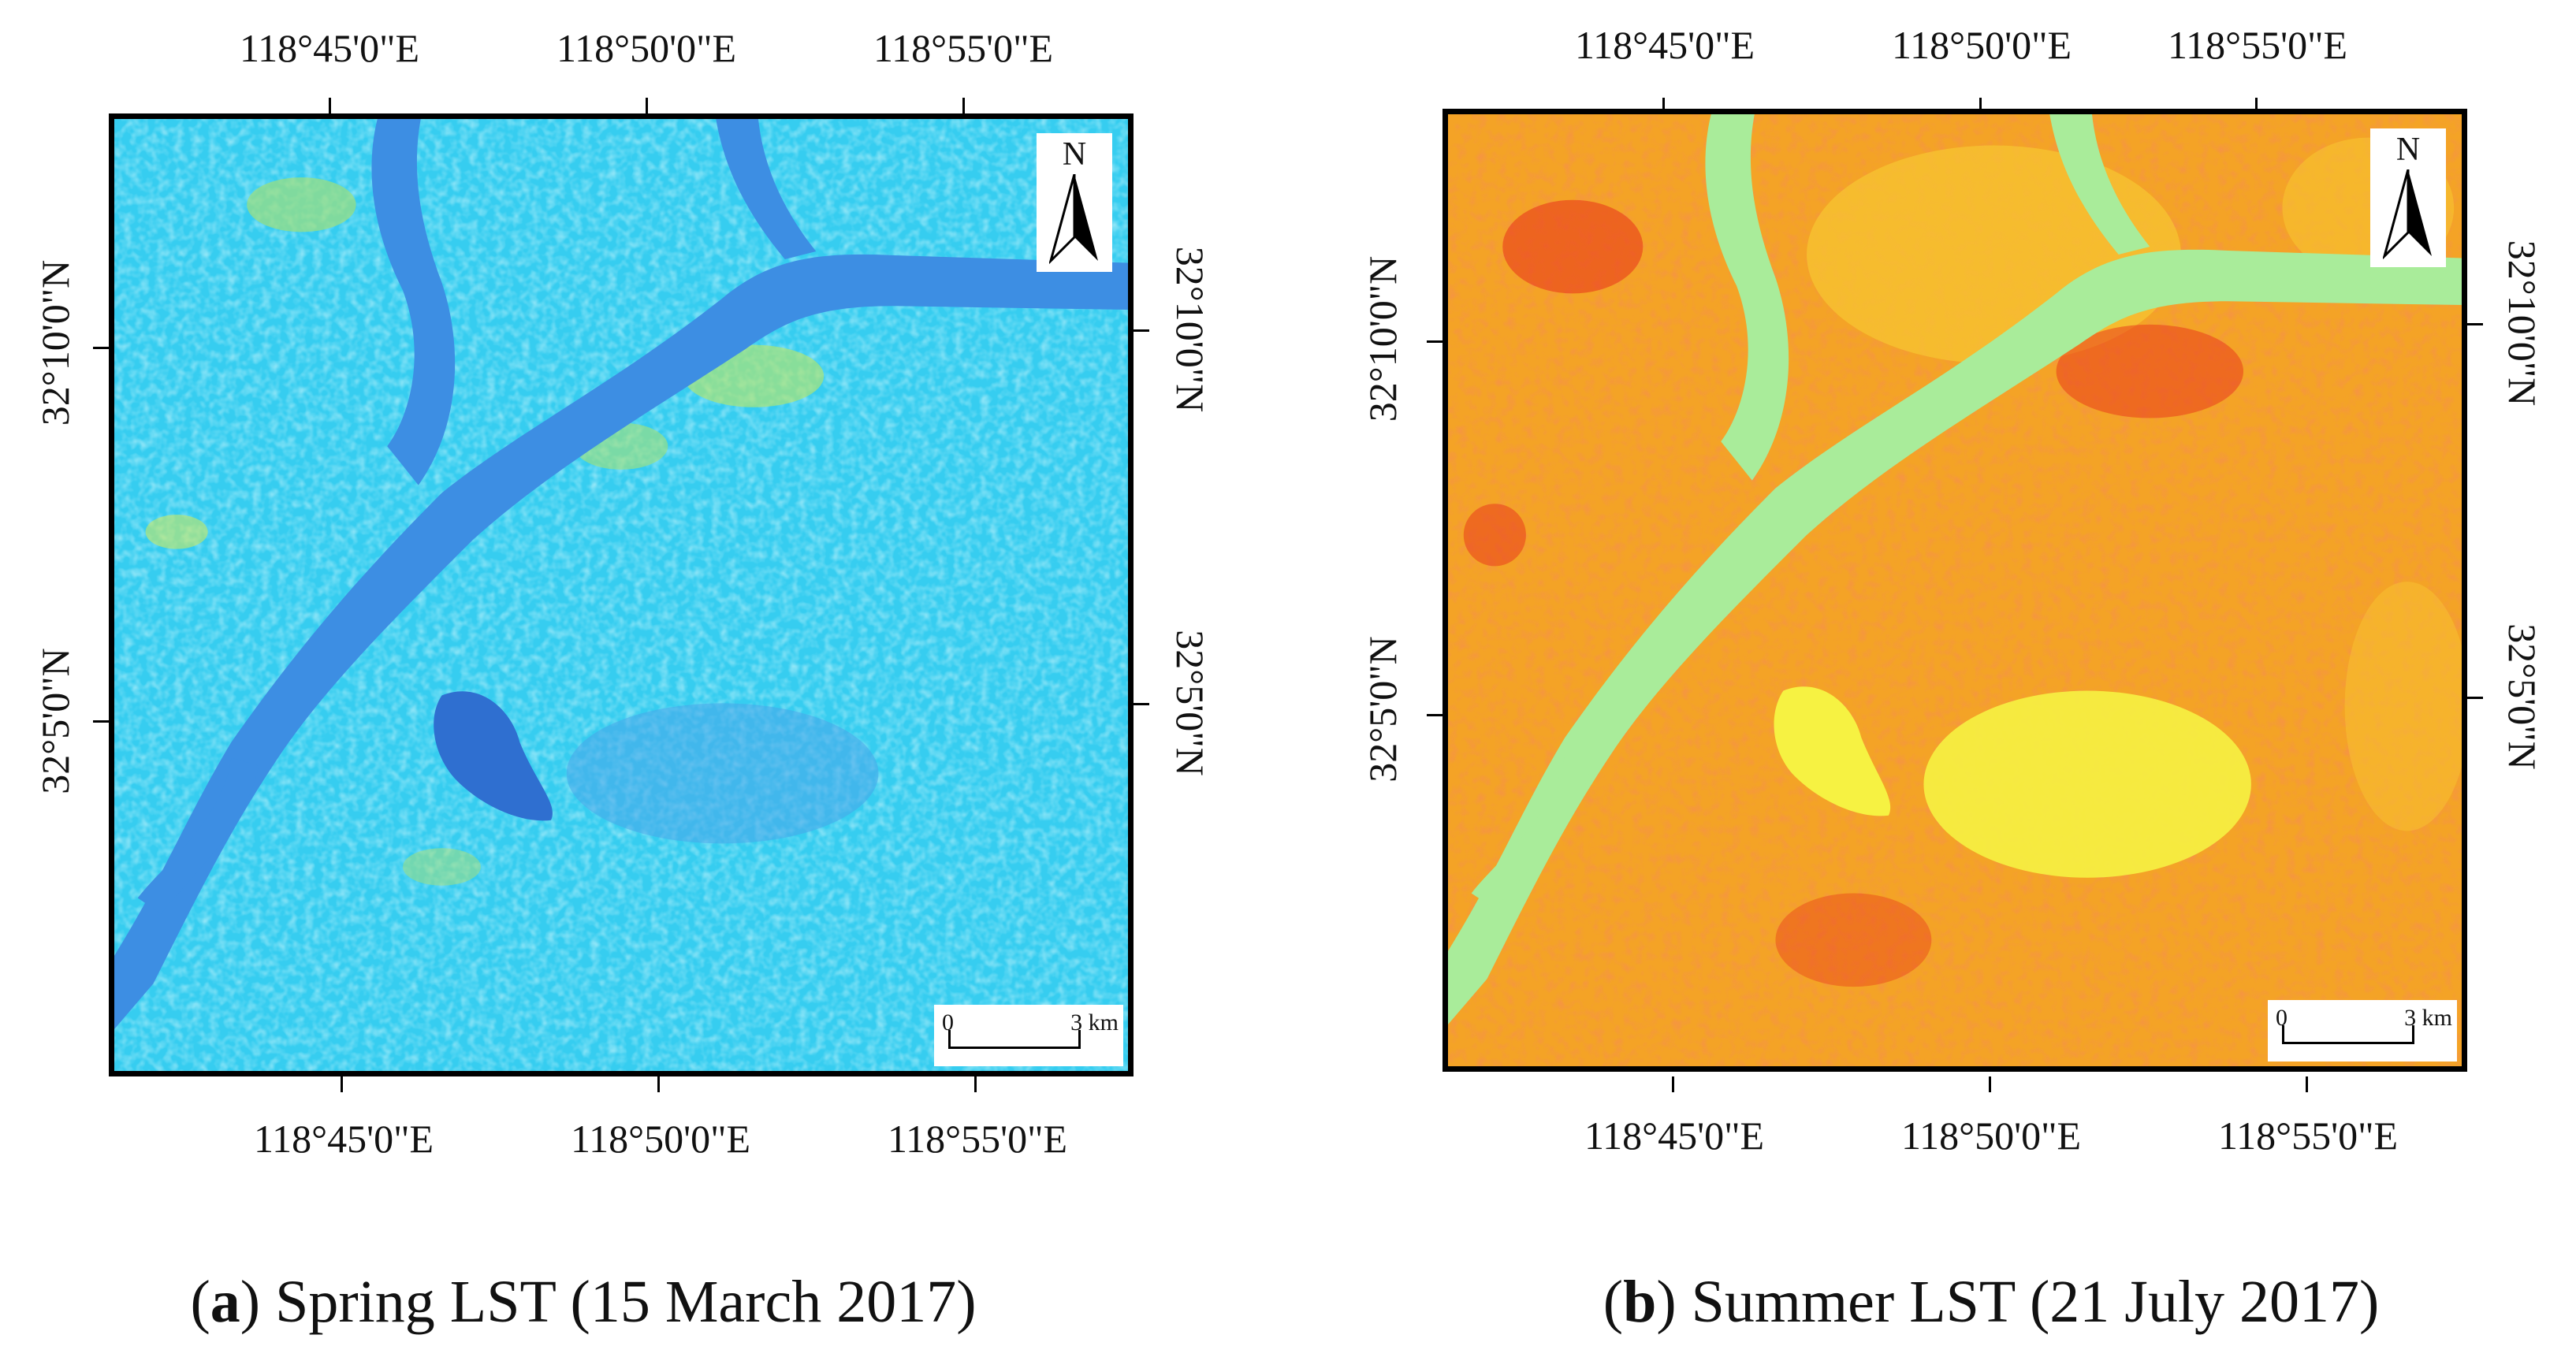 The height and width of the screenshot is (1372, 2576). I want to click on caption-text: Summer LST (21 July 2017), so click(2035, 1302).